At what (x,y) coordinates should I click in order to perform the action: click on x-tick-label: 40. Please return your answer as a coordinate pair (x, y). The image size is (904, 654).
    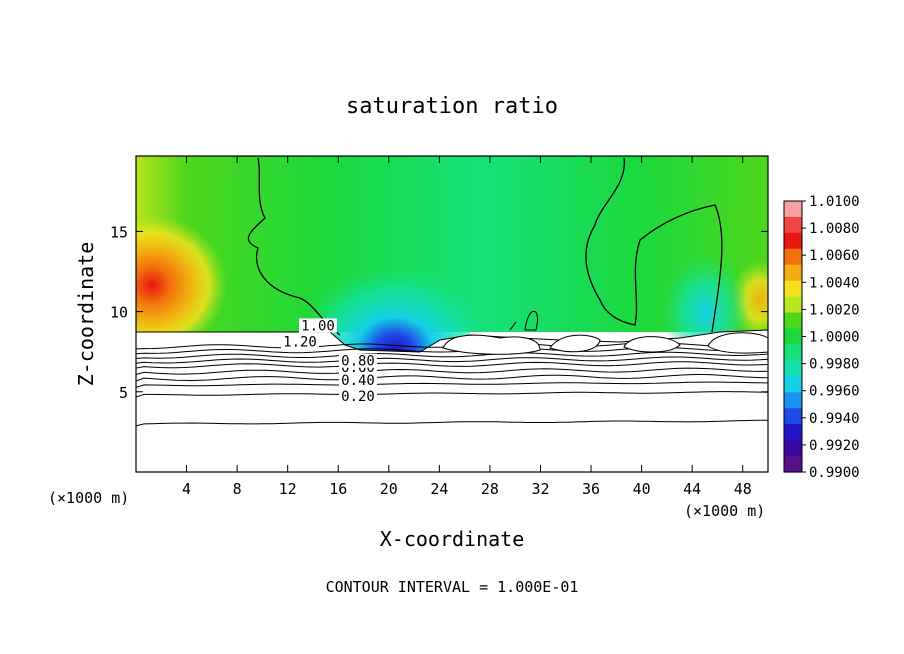
    Looking at the image, I should click on (642, 489).